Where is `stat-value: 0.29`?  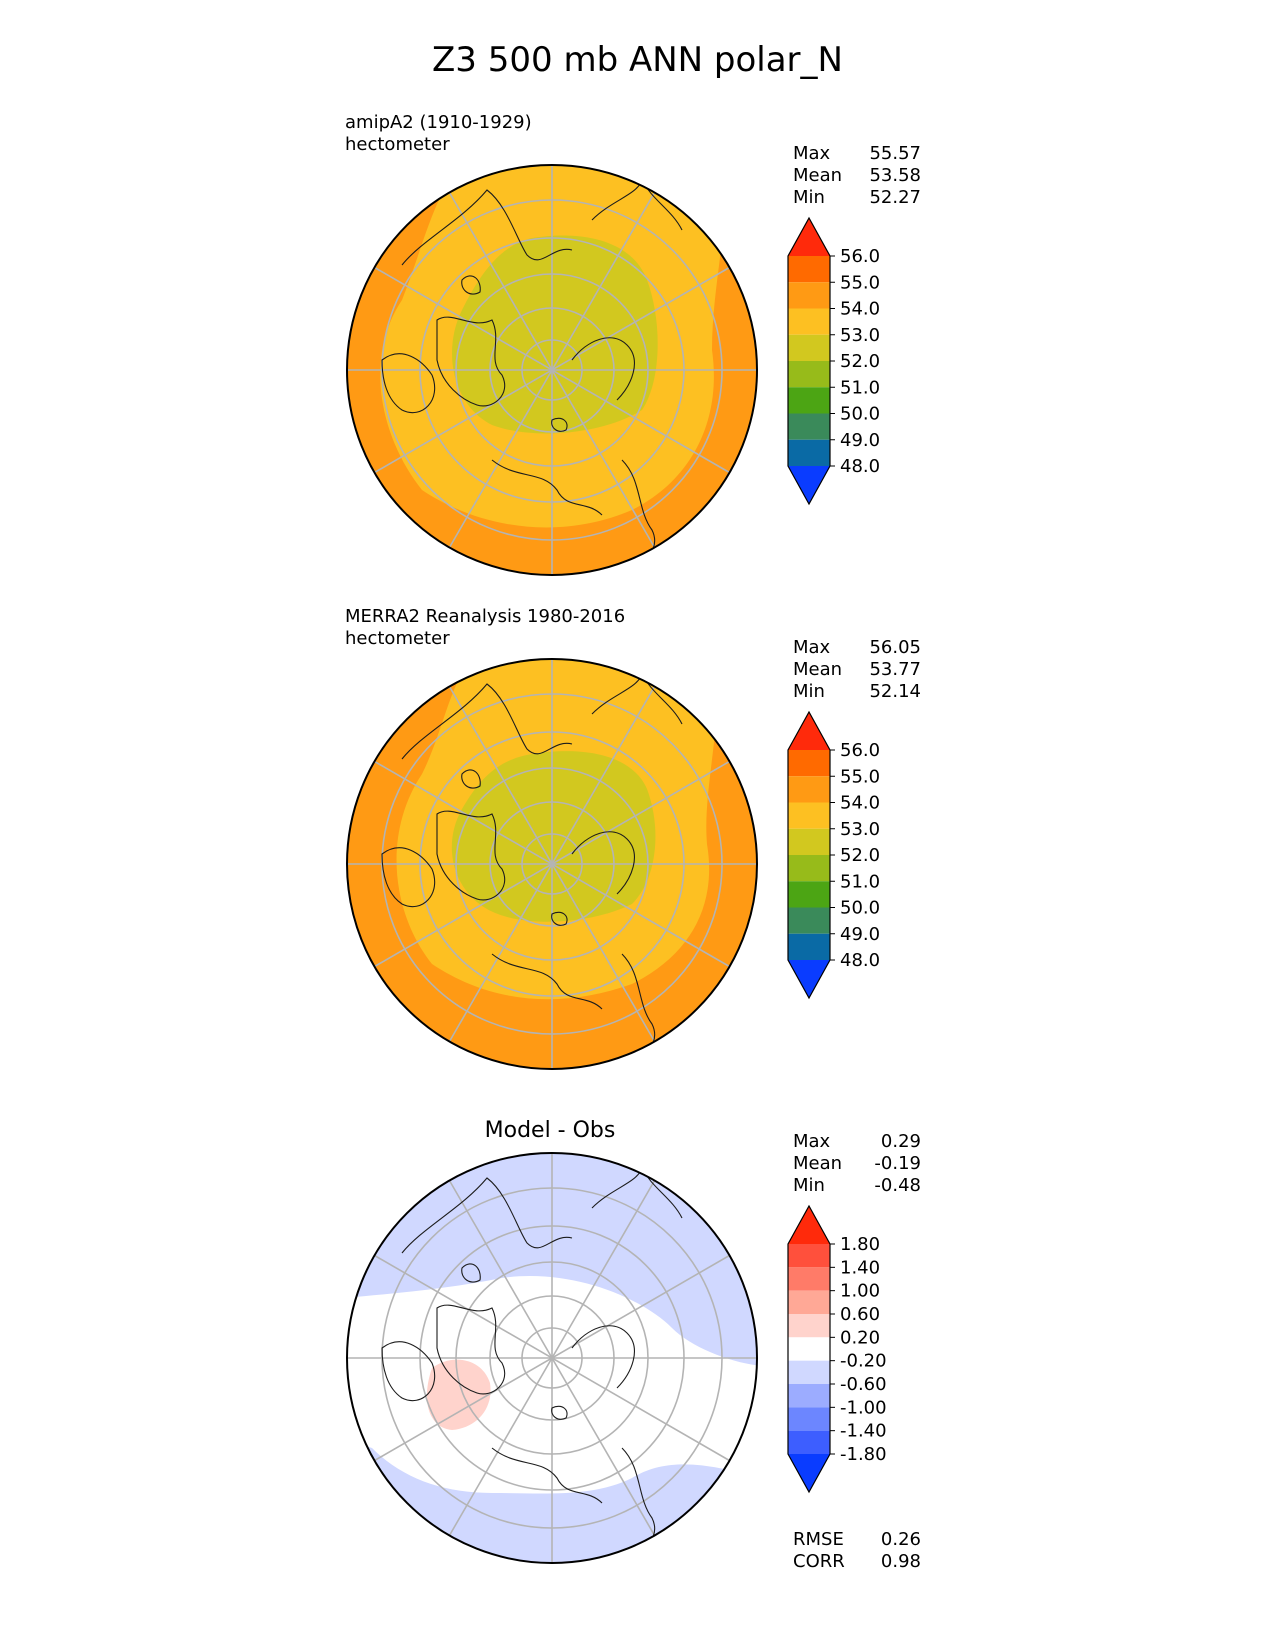 stat-value: 0.29 is located at coordinates (900, 1141).